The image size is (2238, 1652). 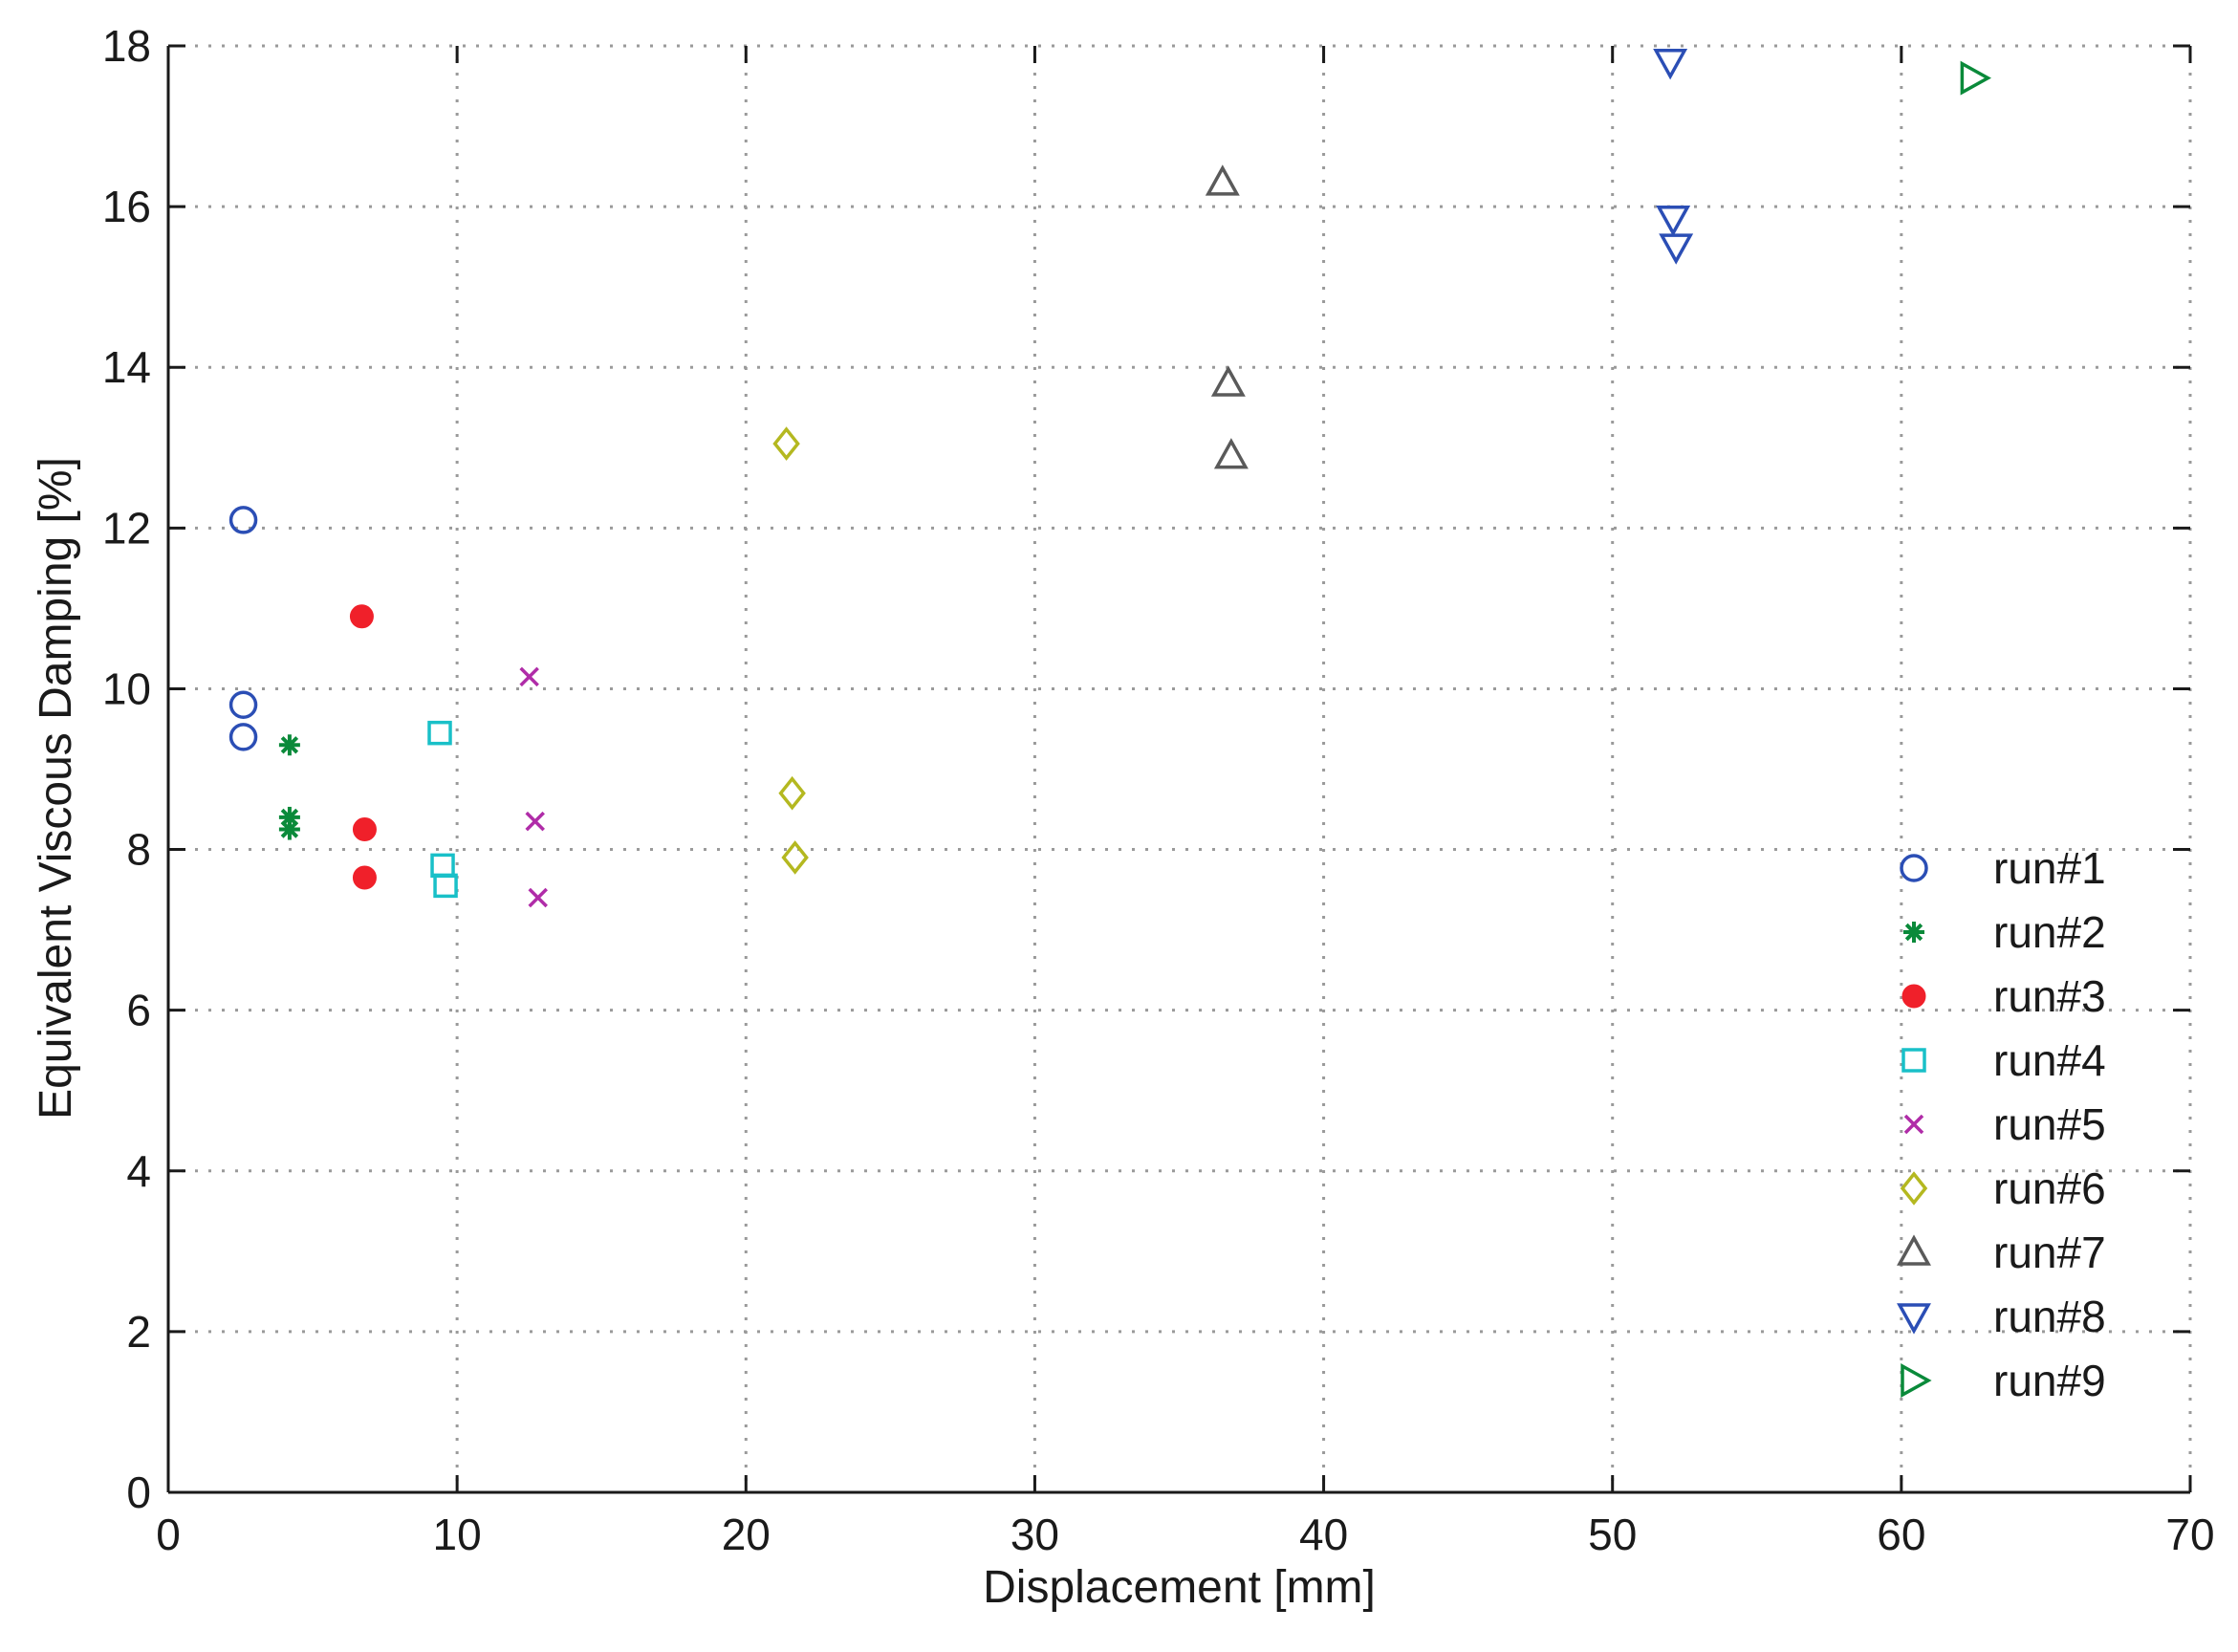 What do you see at coordinates (1179, 1587) in the screenshot?
I see `x-axis-title: Displacement [mm]` at bounding box center [1179, 1587].